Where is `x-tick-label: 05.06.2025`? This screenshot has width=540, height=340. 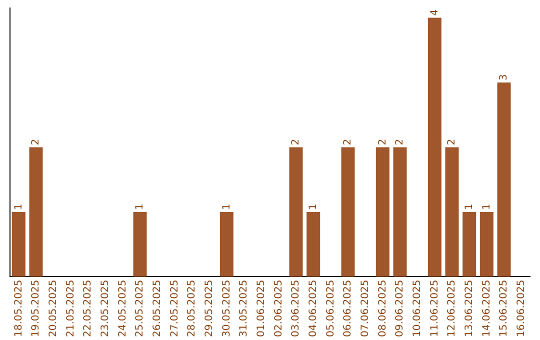 x-tick-label: 05.06.2025 is located at coordinates (330, 309).